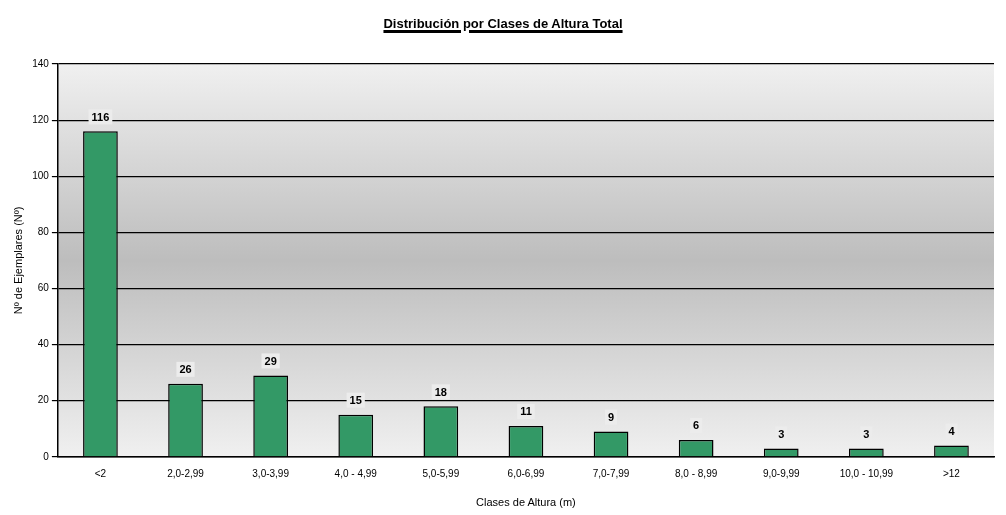  Describe the element at coordinates (100, 116) in the screenshot. I see `data-label: 116` at that location.